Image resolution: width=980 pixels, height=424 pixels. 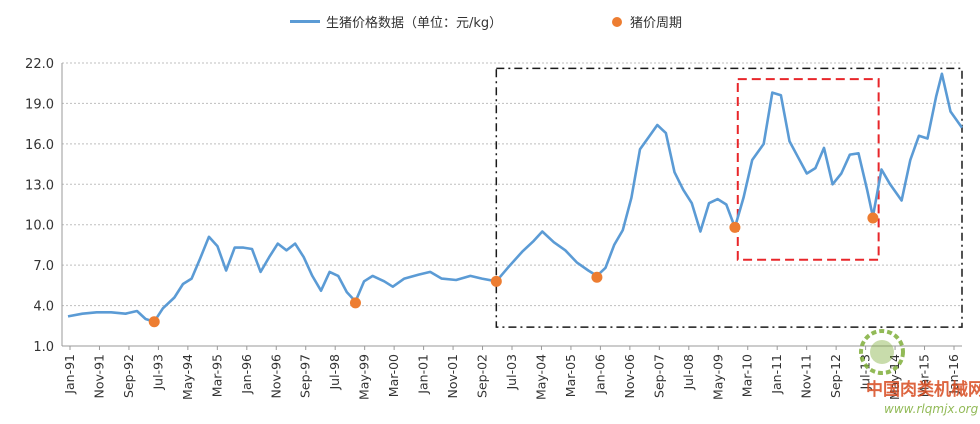 I want to click on x-tick-label: Nov-91, so click(x=98, y=376).